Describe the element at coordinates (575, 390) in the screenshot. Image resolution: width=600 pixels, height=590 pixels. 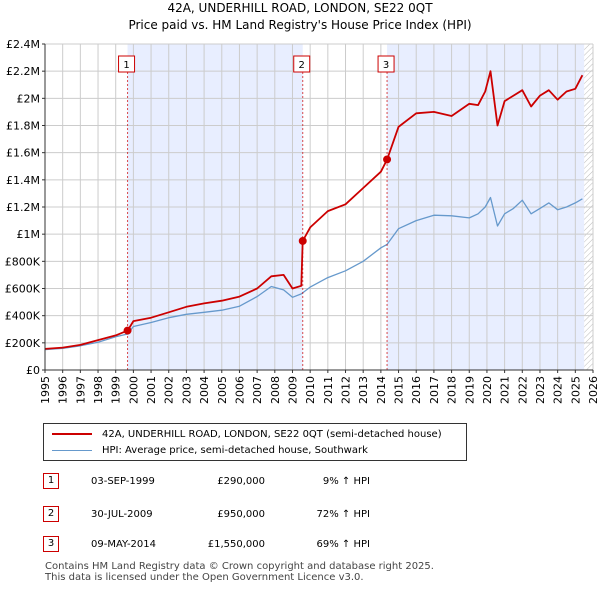
I see `x-tick-label: 2025` at that location.